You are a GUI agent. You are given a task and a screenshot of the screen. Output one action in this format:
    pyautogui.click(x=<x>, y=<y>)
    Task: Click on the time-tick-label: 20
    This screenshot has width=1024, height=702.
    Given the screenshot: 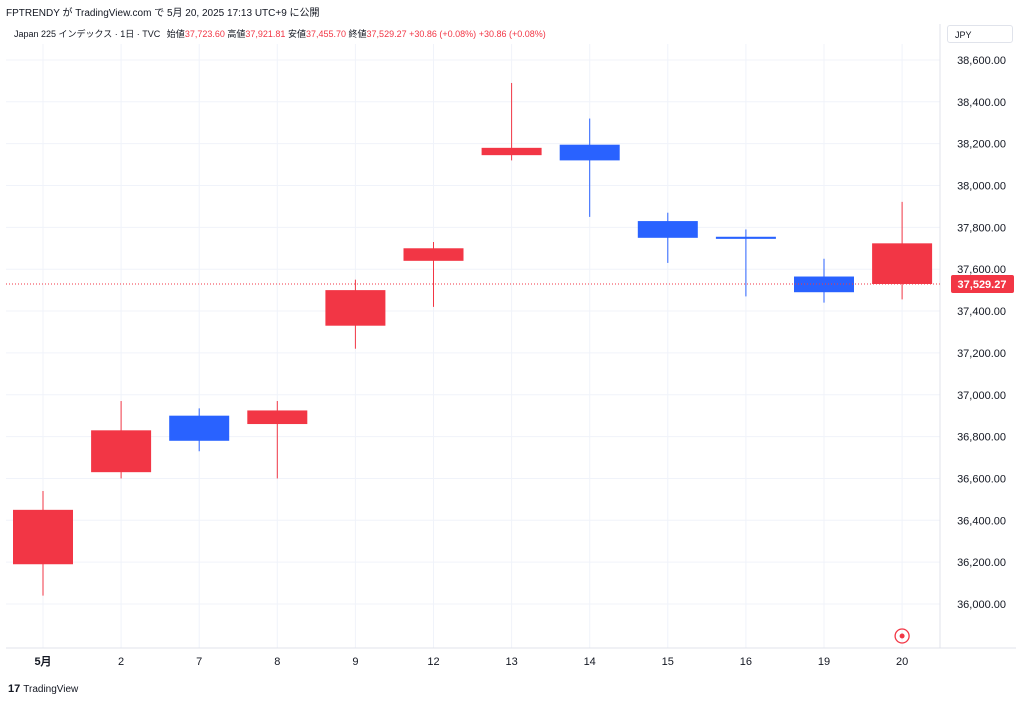 What is the action you would take?
    pyautogui.click(x=902, y=662)
    